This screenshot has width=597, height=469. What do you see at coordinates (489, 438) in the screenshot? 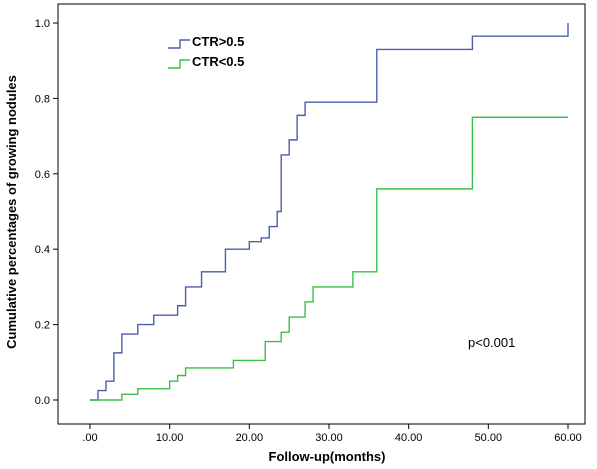
I see `x-tick-label: 50.00` at bounding box center [489, 438].